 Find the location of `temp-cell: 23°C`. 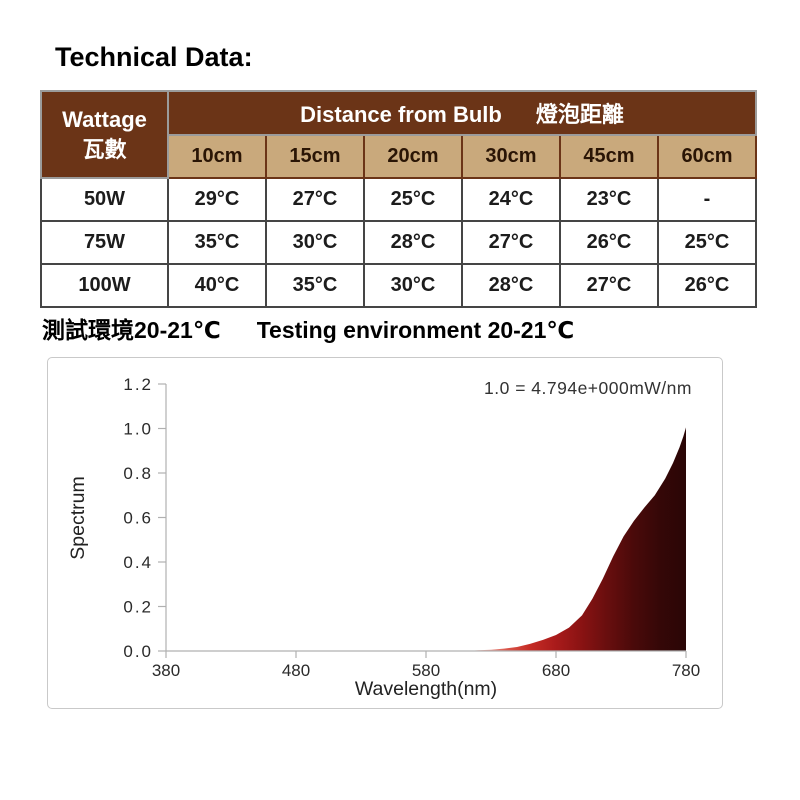

temp-cell: 23°C is located at coordinates (609, 199).